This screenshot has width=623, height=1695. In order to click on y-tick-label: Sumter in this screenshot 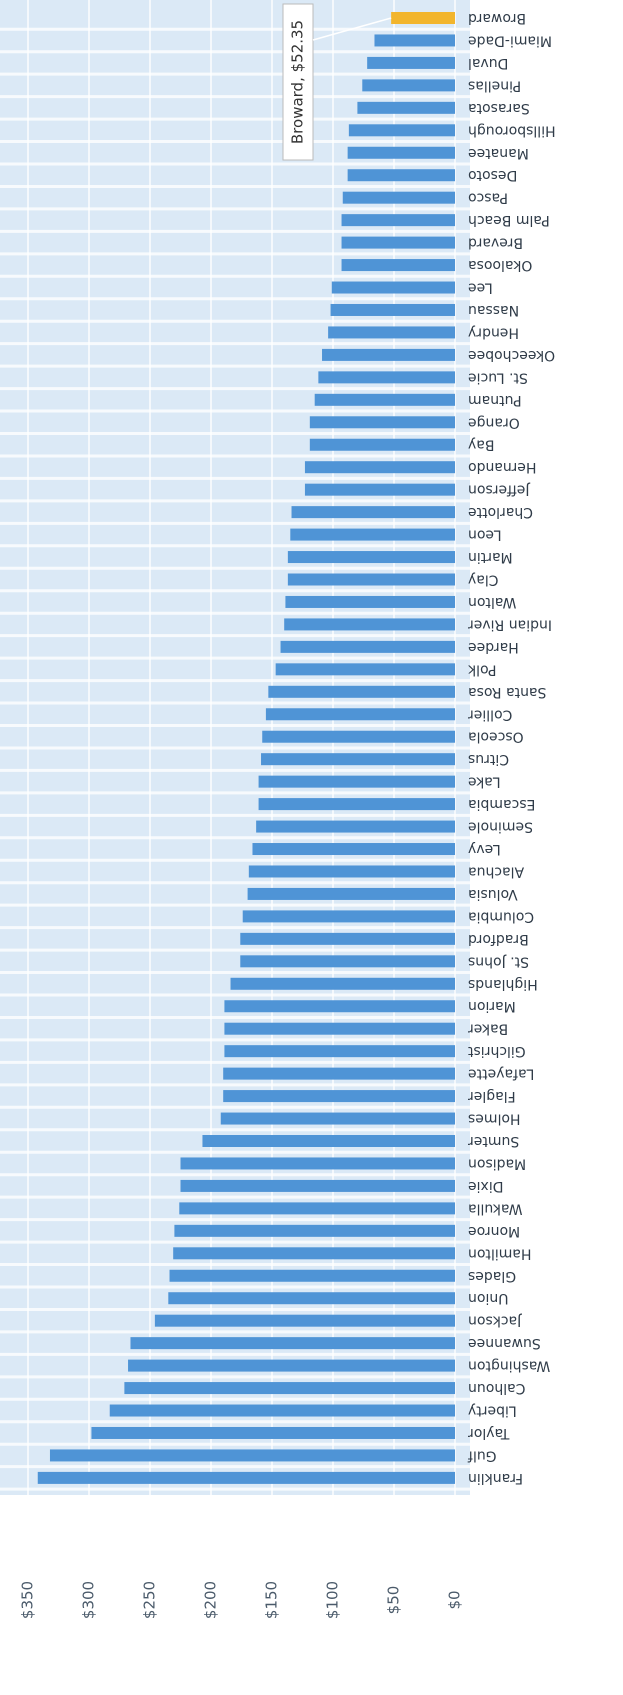, I will do `click(494, 1141)`.